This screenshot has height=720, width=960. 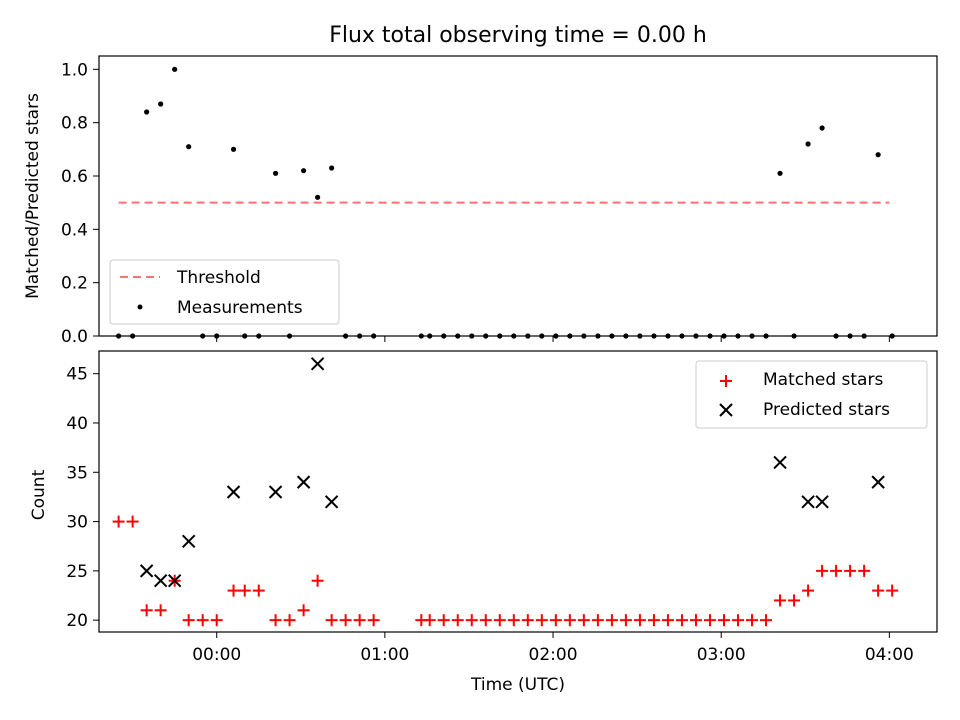 What do you see at coordinates (74, 230) in the screenshot?
I see `top-y-tick-label: 0.4` at bounding box center [74, 230].